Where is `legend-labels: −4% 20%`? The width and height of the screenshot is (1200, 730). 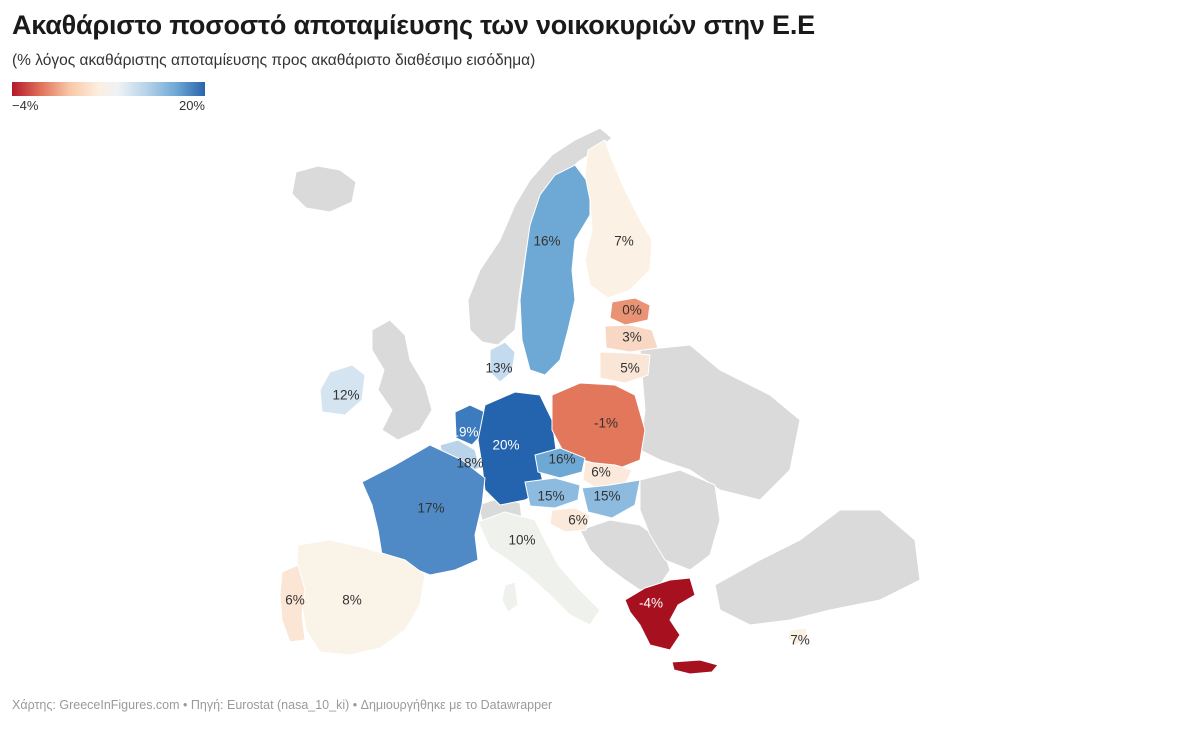 legend-labels: −4% 20% is located at coordinates (108, 105).